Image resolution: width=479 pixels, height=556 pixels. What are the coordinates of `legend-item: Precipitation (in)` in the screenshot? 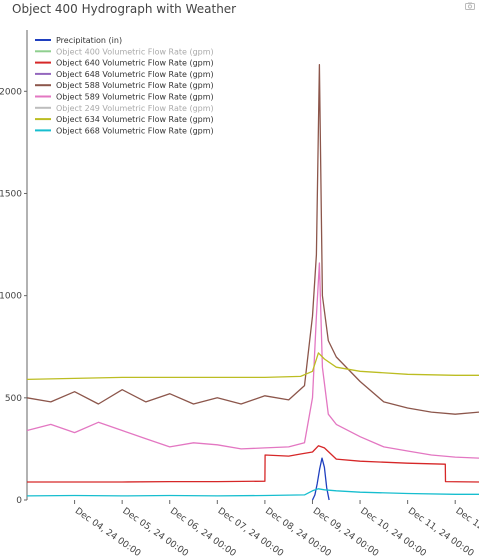 It's located at (89, 40).